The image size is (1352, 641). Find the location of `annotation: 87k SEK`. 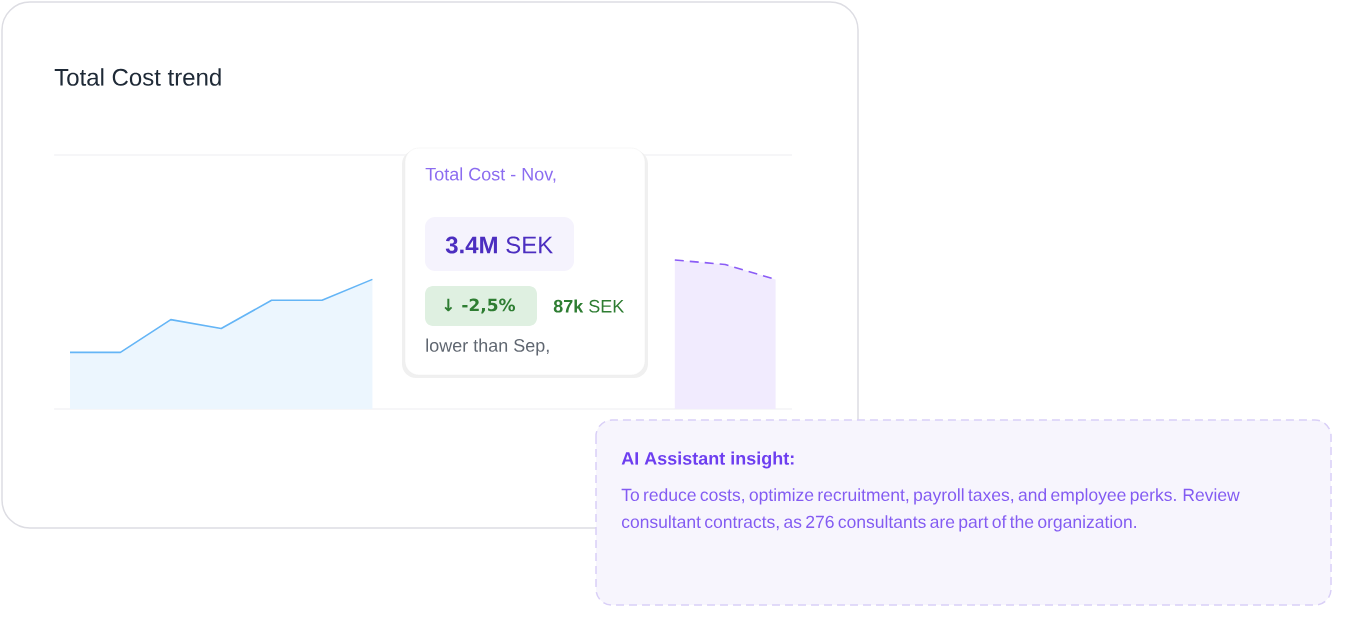

annotation: 87k SEK is located at coordinates (589, 306).